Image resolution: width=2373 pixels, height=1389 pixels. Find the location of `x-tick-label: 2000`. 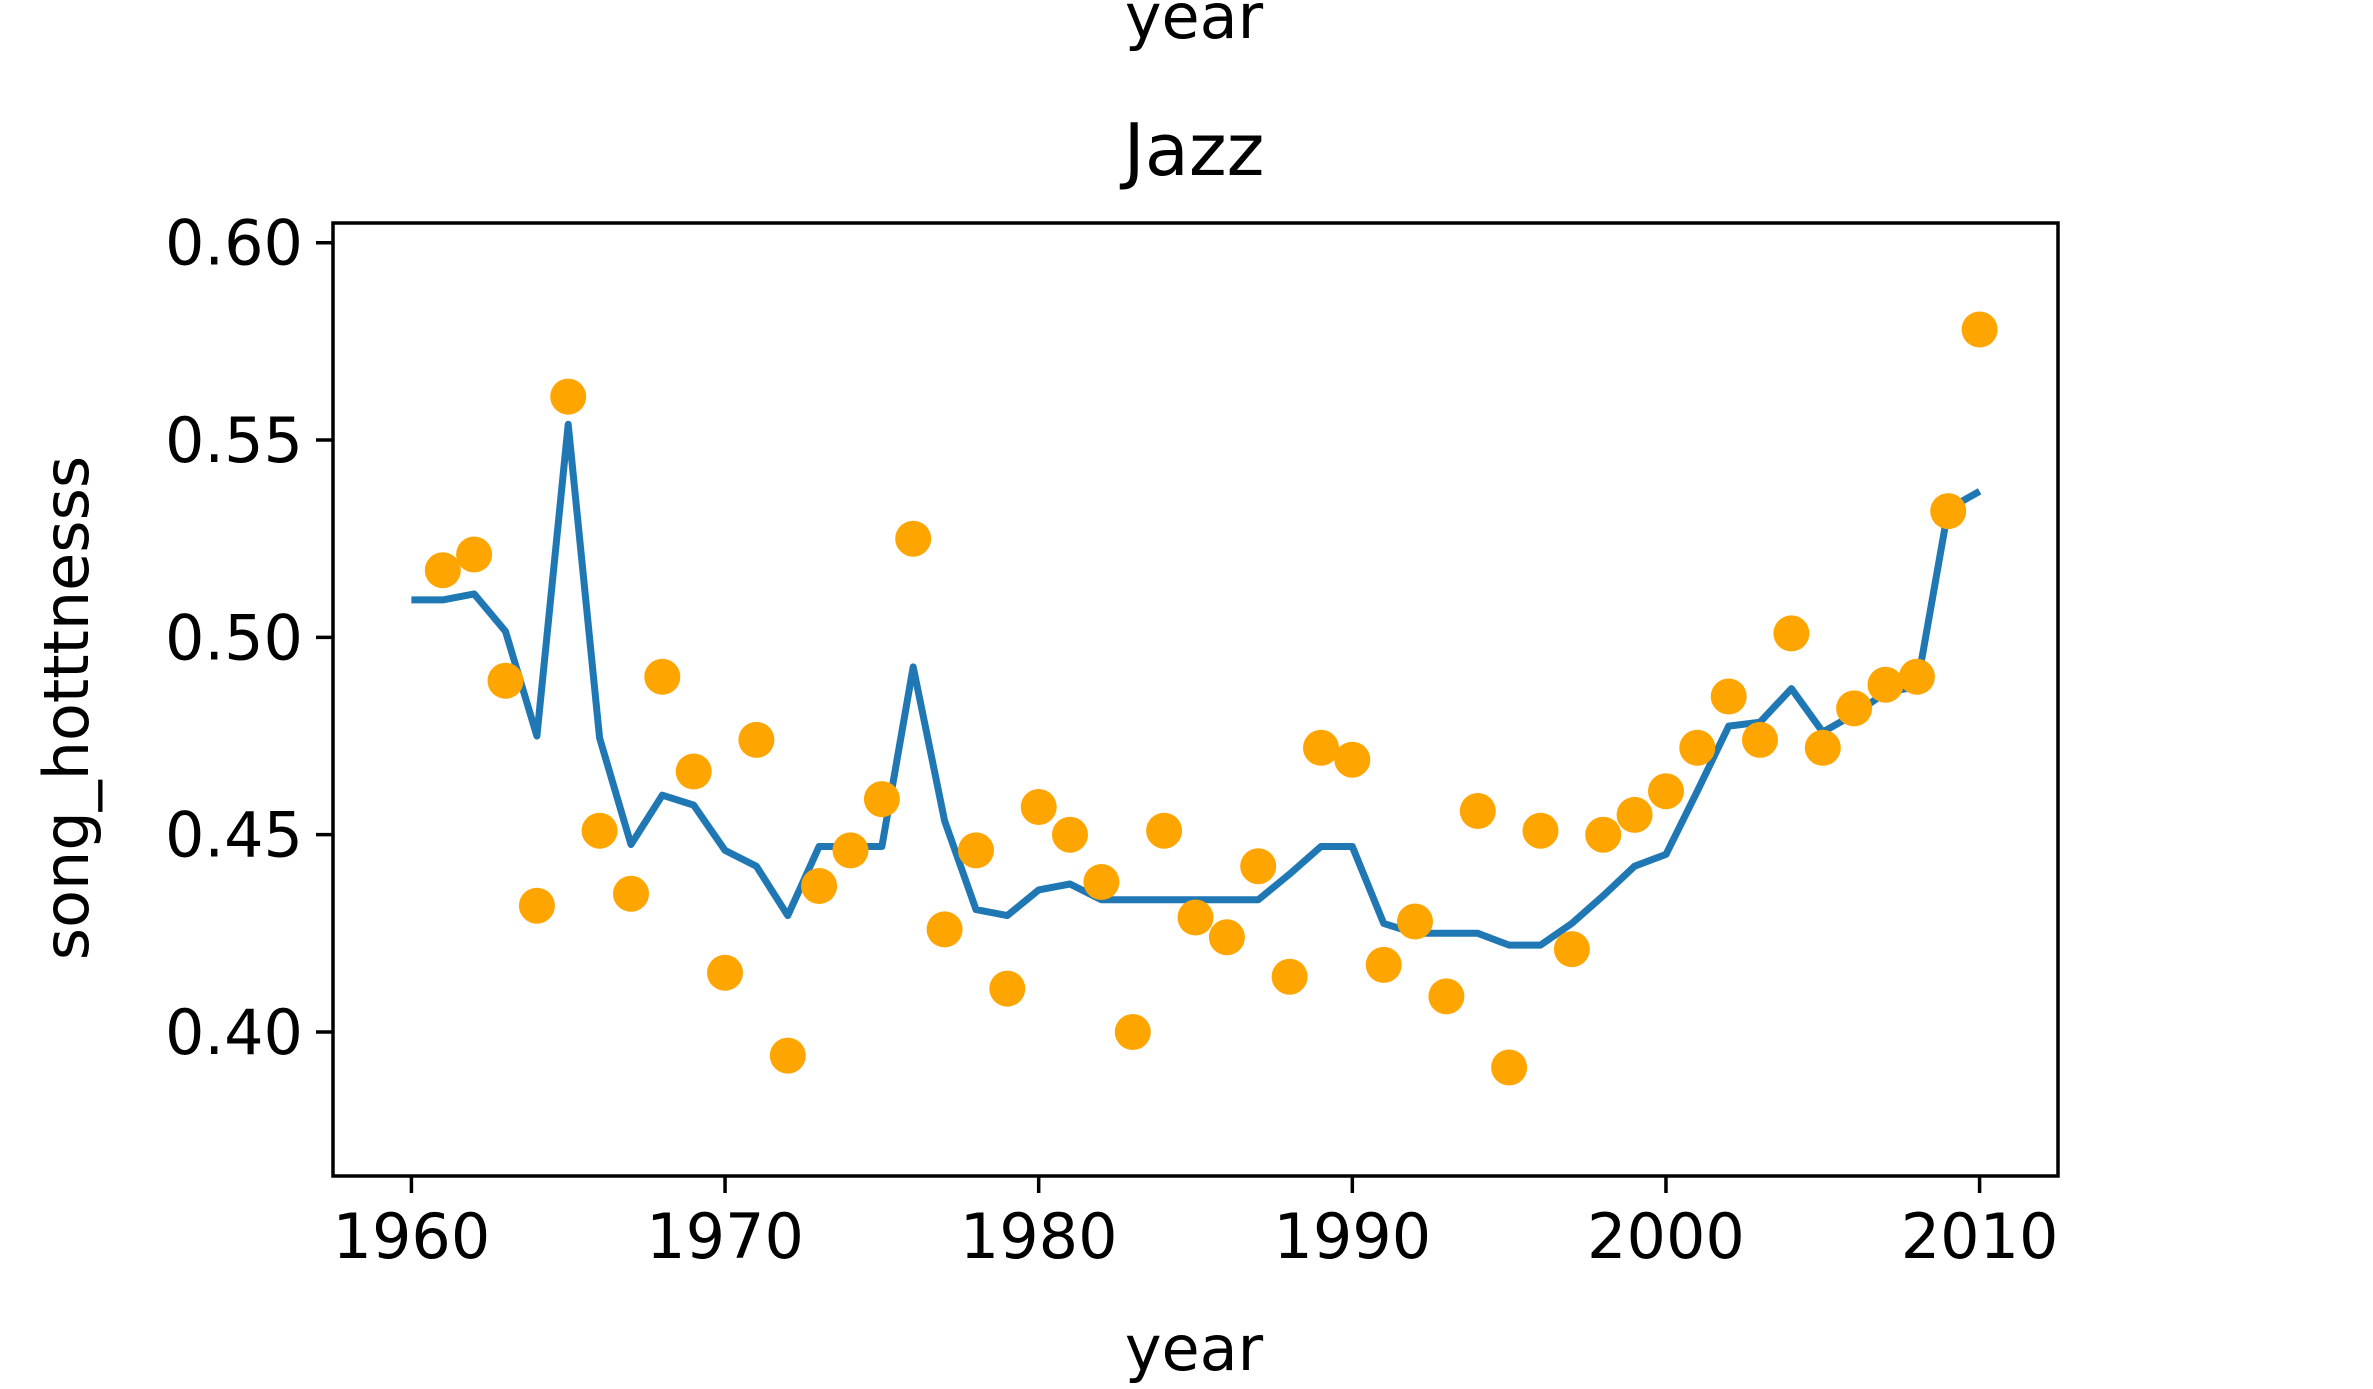

x-tick-label: 2000 is located at coordinates (1666, 1236).